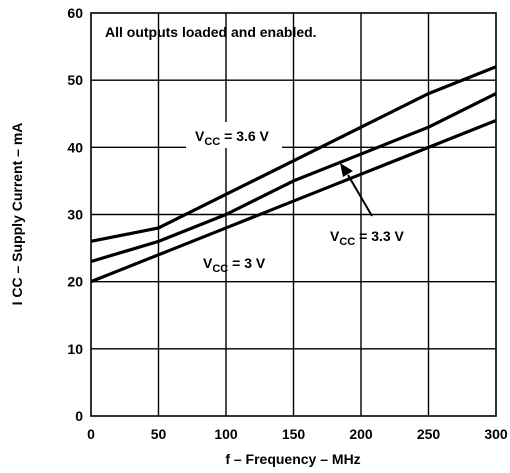 Image resolution: width=510 pixels, height=473 pixels. Describe the element at coordinates (361, 434) in the screenshot. I see `x-tick-label: 200` at that location.